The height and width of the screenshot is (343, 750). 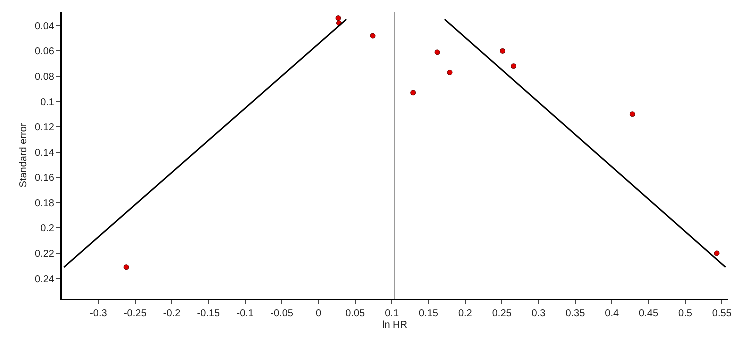 What do you see at coordinates (45, 178) in the screenshot?
I see `y-tick-label: 0.16` at bounding box center [45, 178].